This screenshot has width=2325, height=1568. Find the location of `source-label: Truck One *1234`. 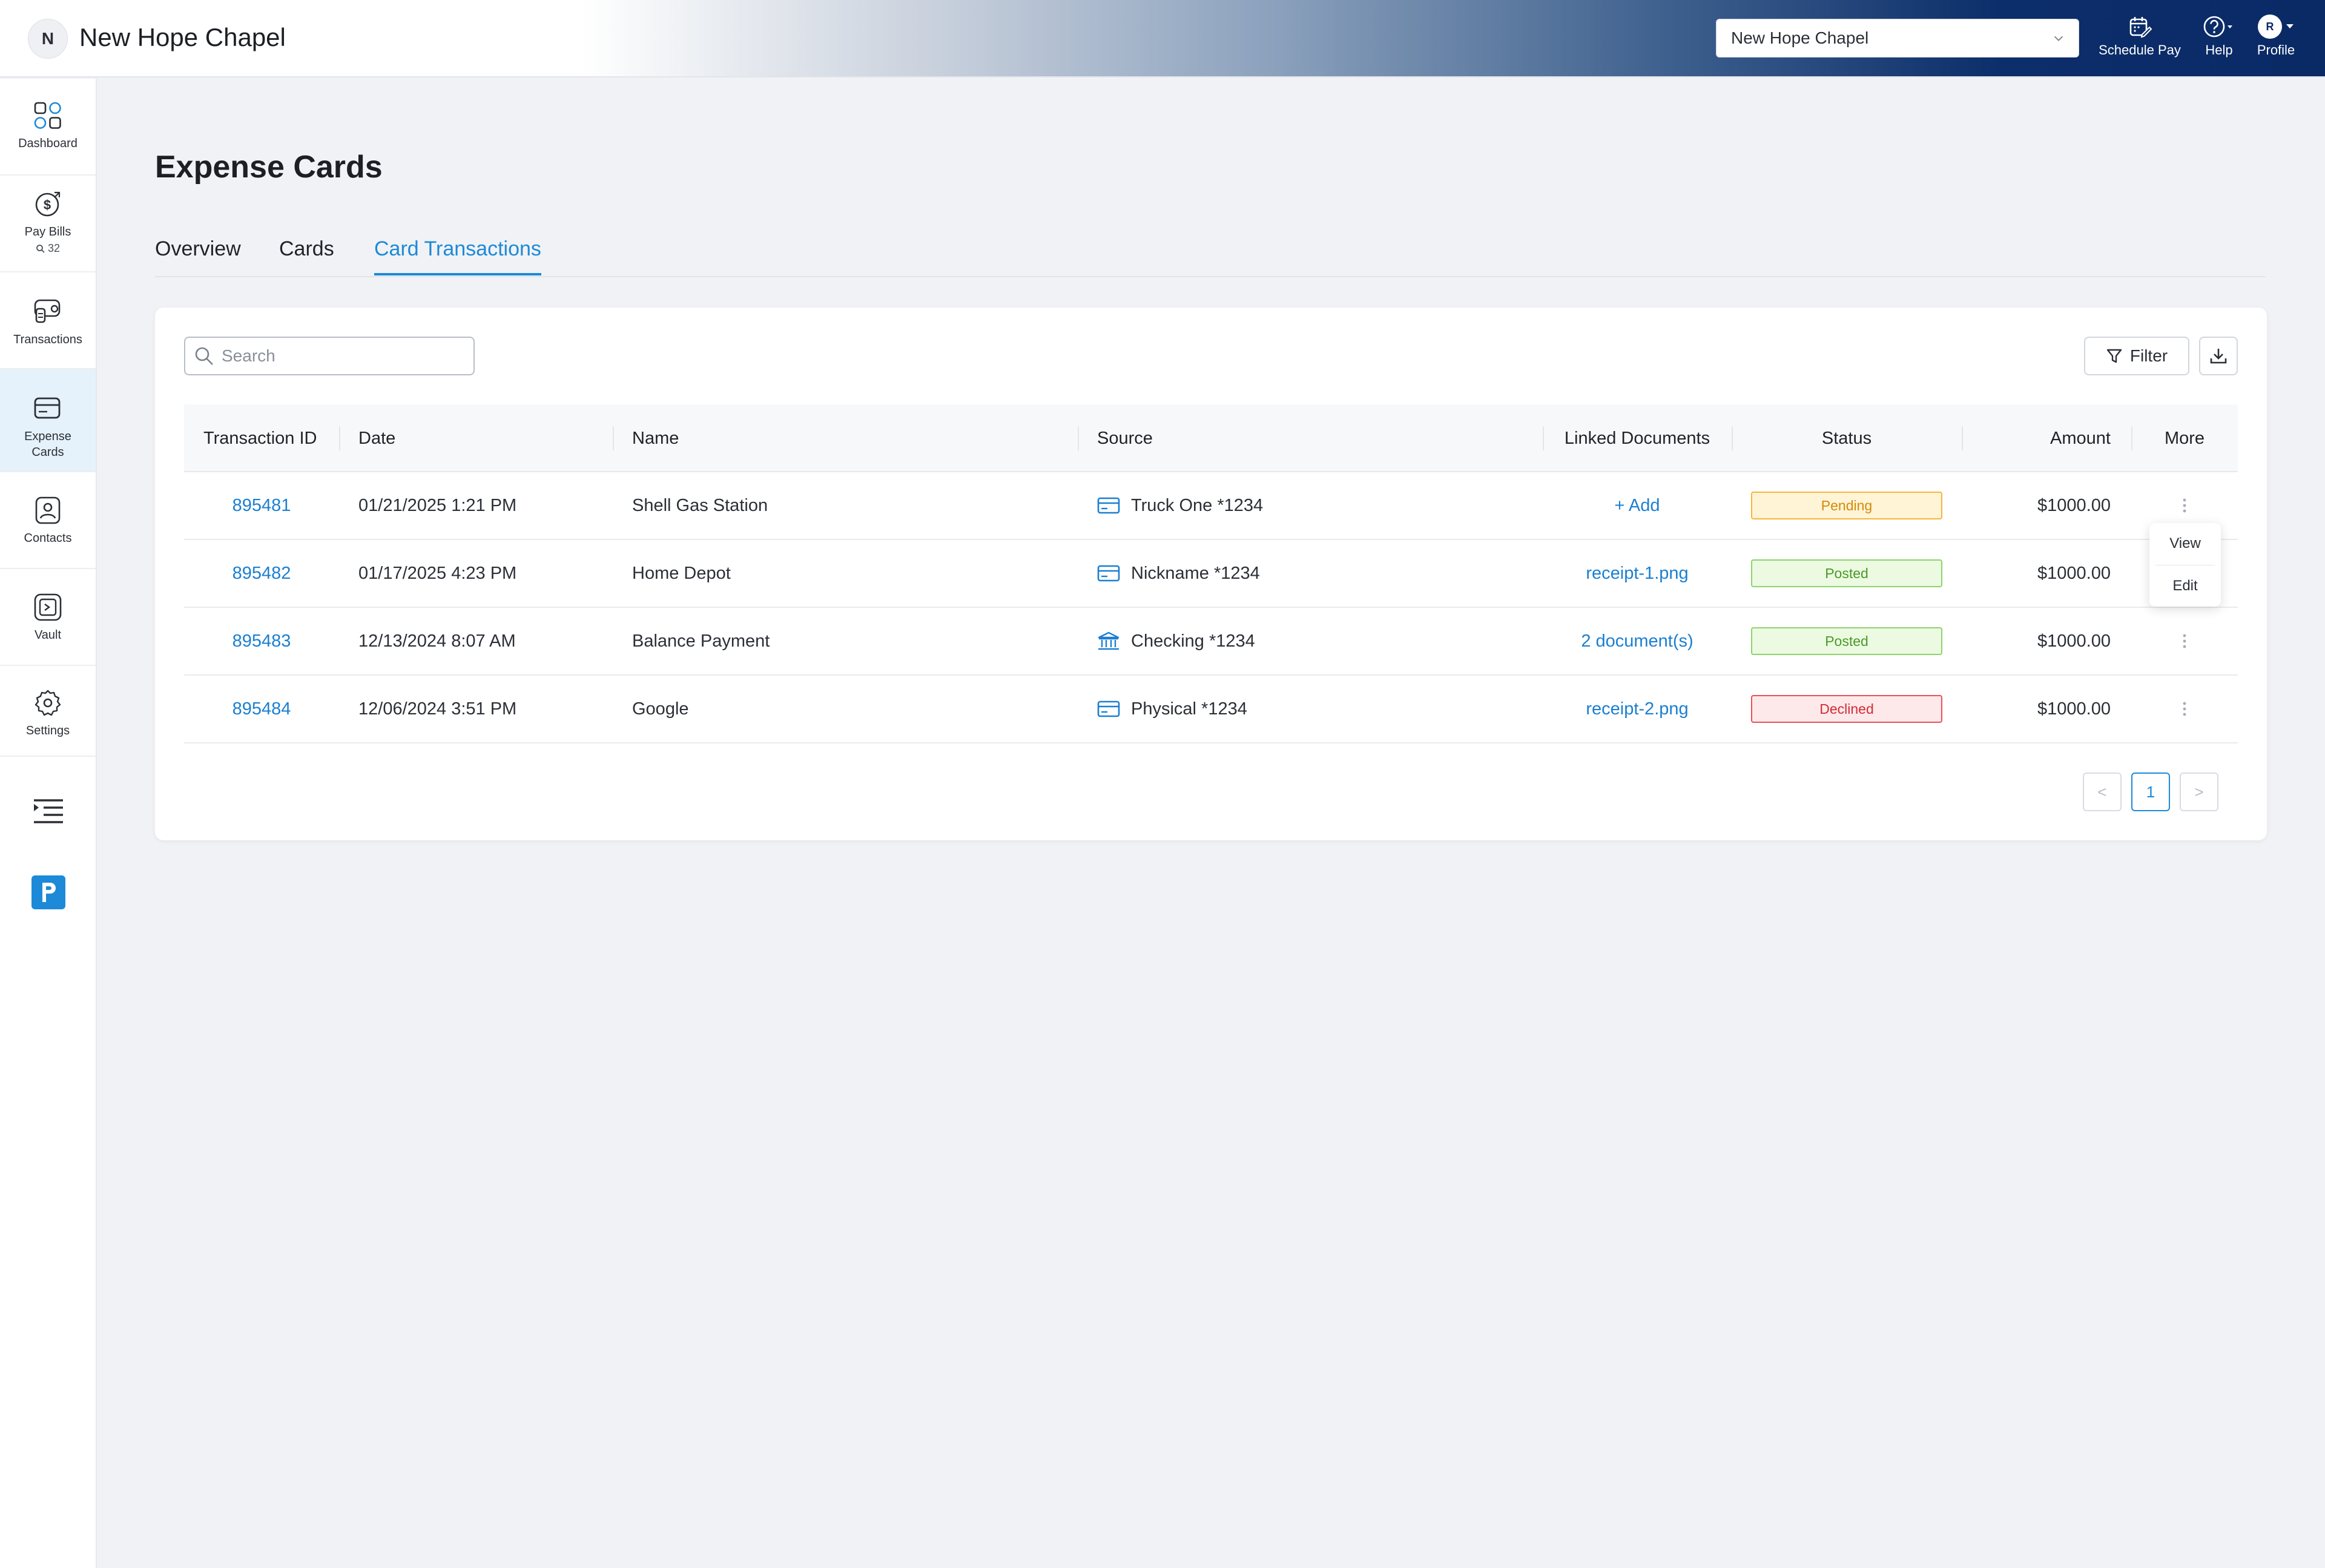

source-label: Truck One *1234 is located at coordinates (1197, 505).